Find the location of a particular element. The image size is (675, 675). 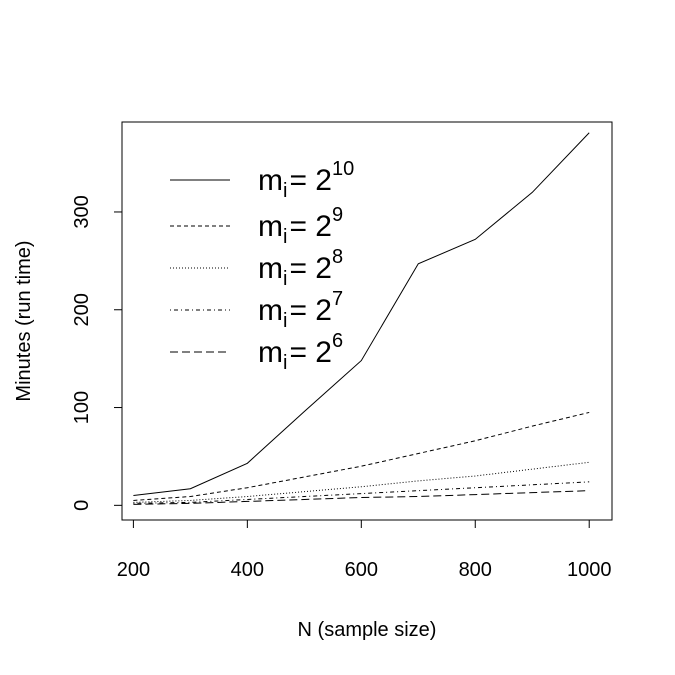

y-axis-label: Minutes (run time) is located at coordinates (24, 320).